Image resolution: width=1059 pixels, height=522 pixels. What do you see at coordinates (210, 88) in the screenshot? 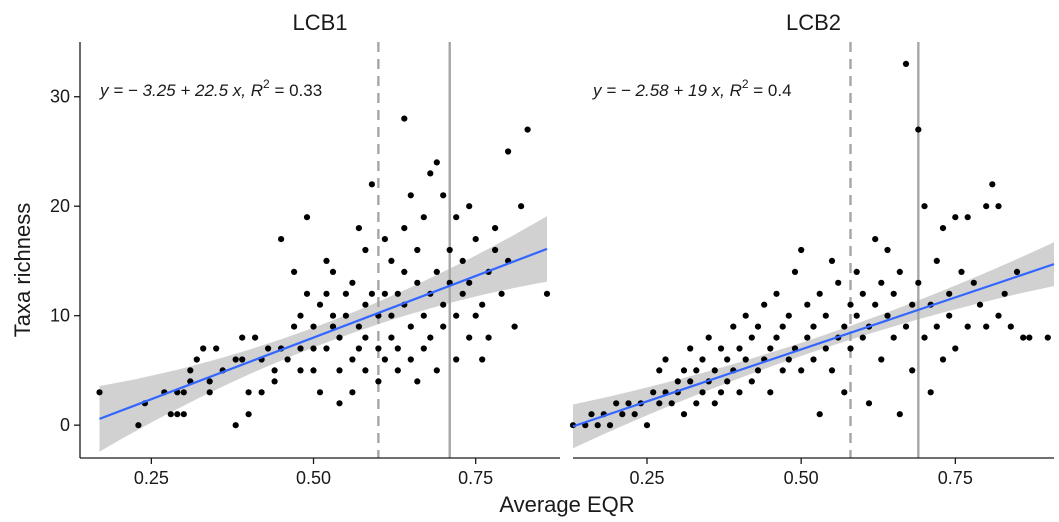
I see `regression-equation: y = − 3.25 + 22.5 x, R2 = 0.33` at bounding box center [210, 88].